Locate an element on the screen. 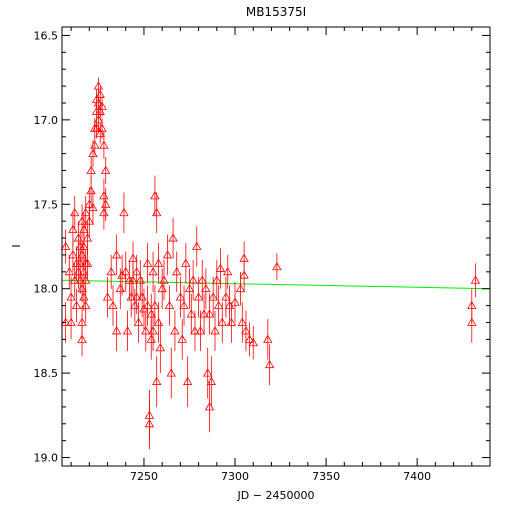 Image resolution: width=510 pixels, height=510 pixels. chart-title: MB15375I is located at coordinates (276, 12).